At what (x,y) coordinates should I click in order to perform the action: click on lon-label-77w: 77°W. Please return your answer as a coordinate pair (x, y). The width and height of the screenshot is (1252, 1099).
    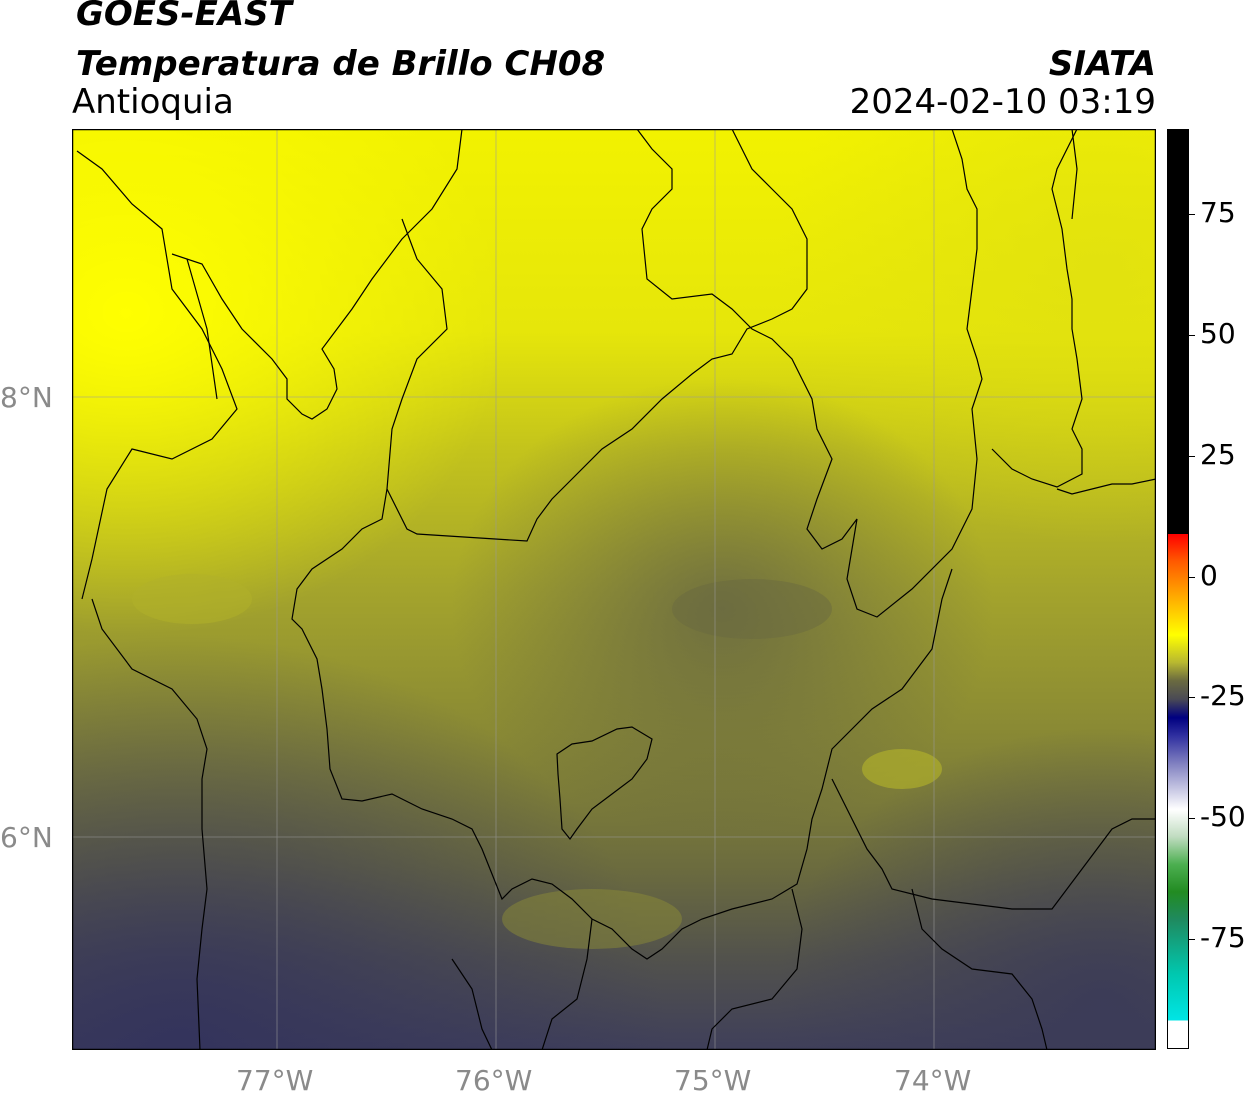
    Looking at the image, I should click on (275, 1080).